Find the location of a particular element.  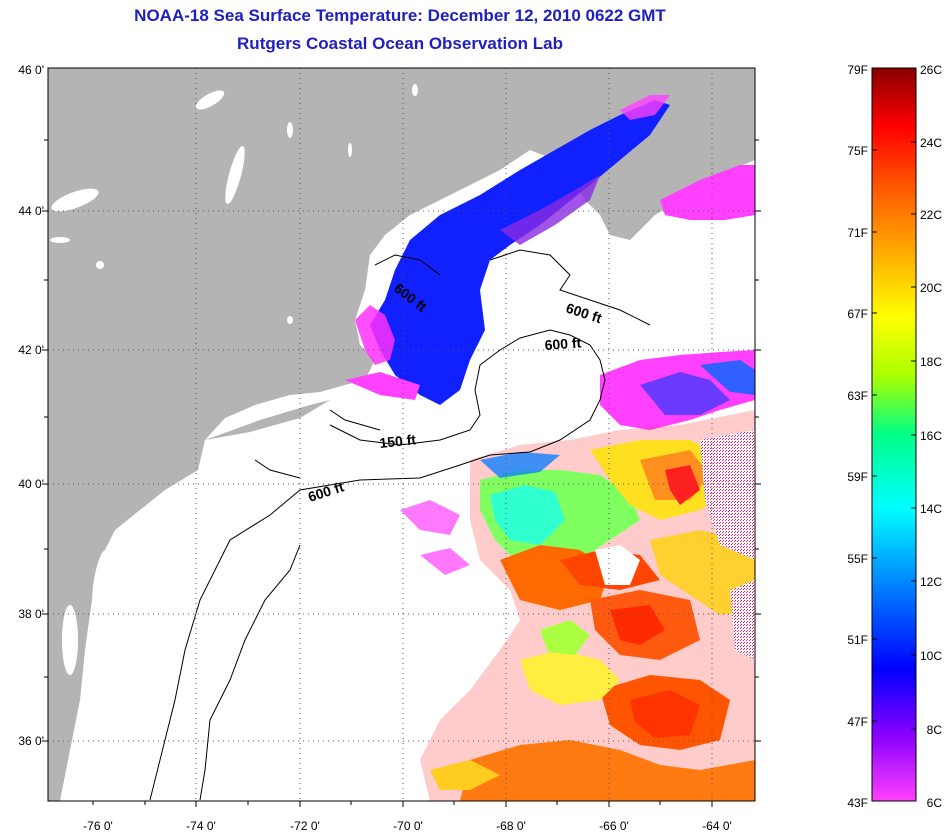

colorbar-c-label: 26C is located at coordinates (931, 70).